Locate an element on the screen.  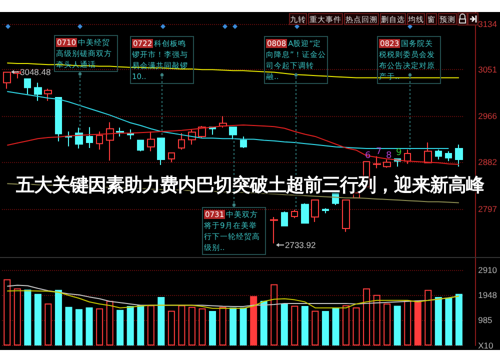
y-tick-label: 3051 is located at coordinates (488, 69).